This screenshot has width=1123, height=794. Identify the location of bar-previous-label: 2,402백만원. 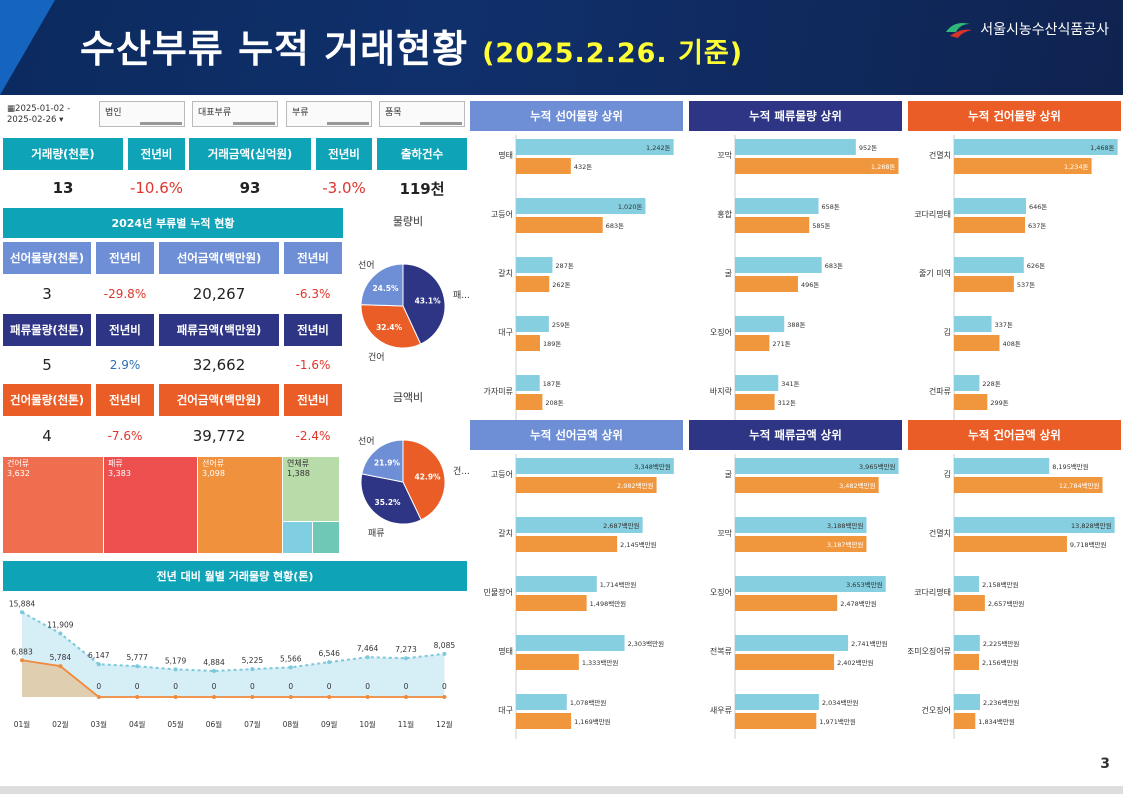
(855, 662).